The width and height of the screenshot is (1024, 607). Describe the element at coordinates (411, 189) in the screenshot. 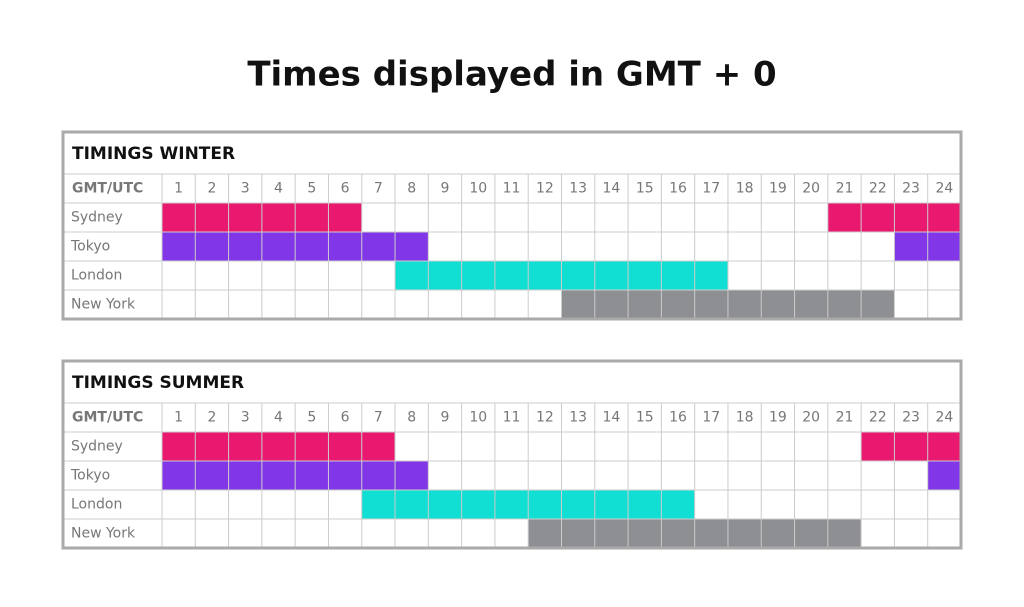

I see `hour-label: 8` at that location.